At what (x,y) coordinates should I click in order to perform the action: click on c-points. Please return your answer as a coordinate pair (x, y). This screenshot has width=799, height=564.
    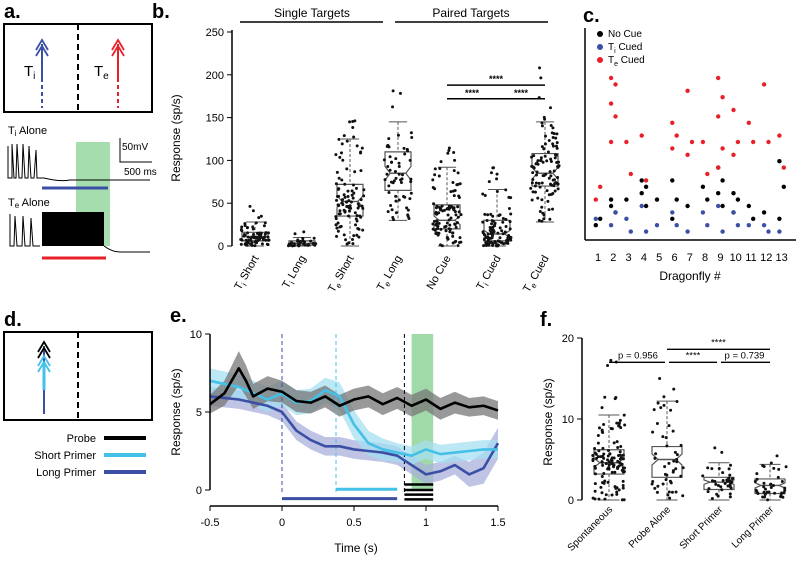
    Looking at the image, I should click on (689, 154).